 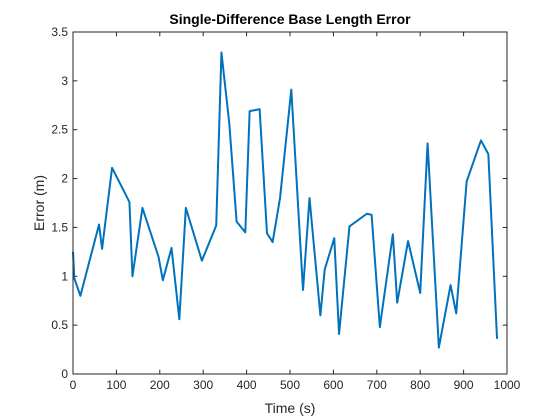 I want to click on x-axis-label: Time (s), so click(x=290, y=408).